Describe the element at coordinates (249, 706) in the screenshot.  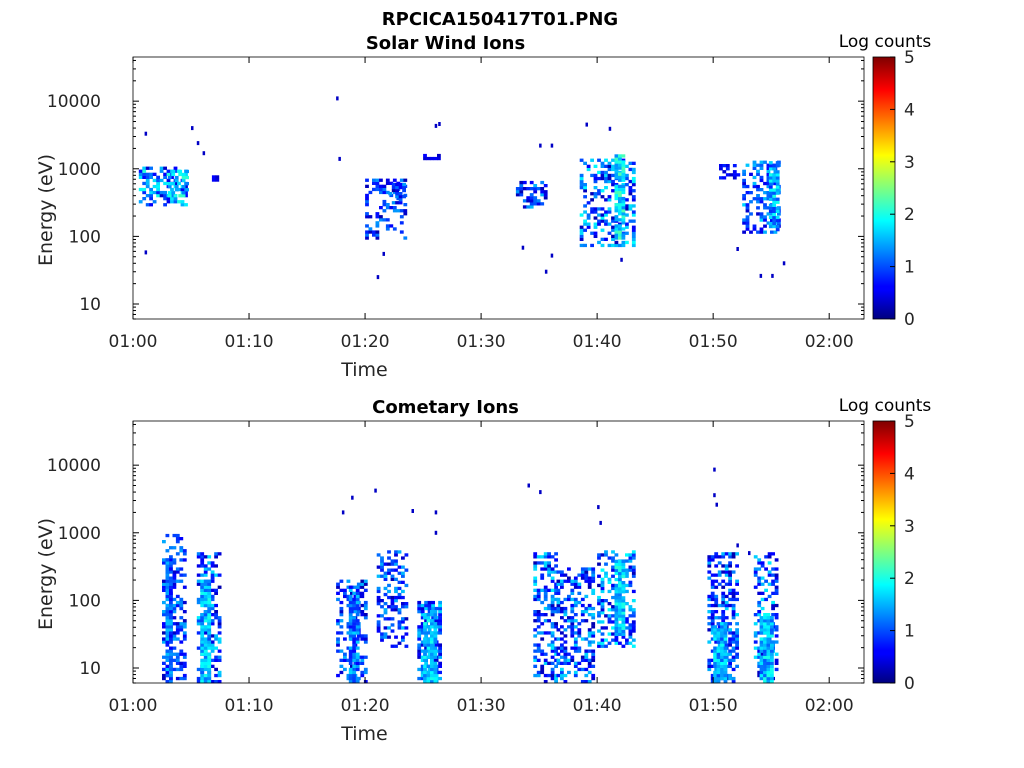
I see `x-tick-label: 01:10` at that location.